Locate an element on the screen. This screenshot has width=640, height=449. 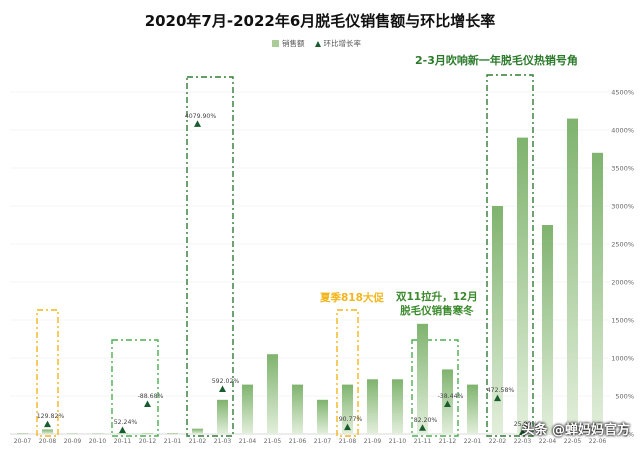
growth-label-21-08: 90.77% is located at coordinates (351, 419).